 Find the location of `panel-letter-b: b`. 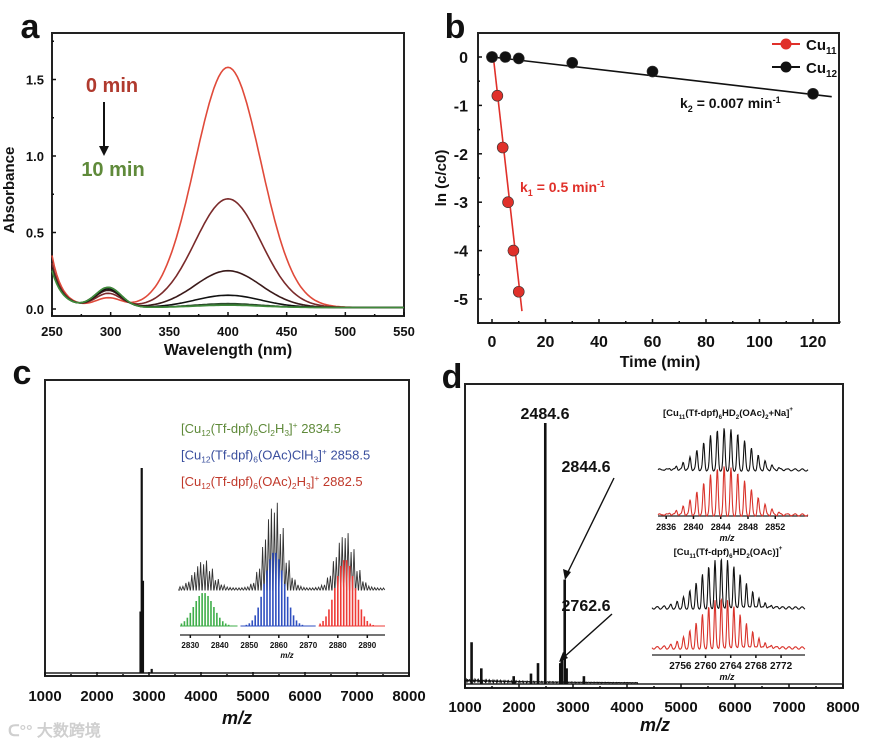

panel-letter-b: b is located at coordinates (455, 27).